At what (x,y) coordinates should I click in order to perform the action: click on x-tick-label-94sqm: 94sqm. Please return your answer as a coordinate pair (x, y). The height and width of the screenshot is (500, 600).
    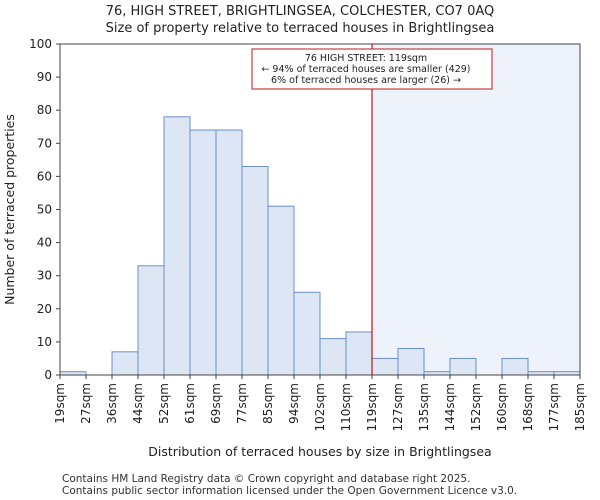
    Looking at the image, I should click on (294, 403).